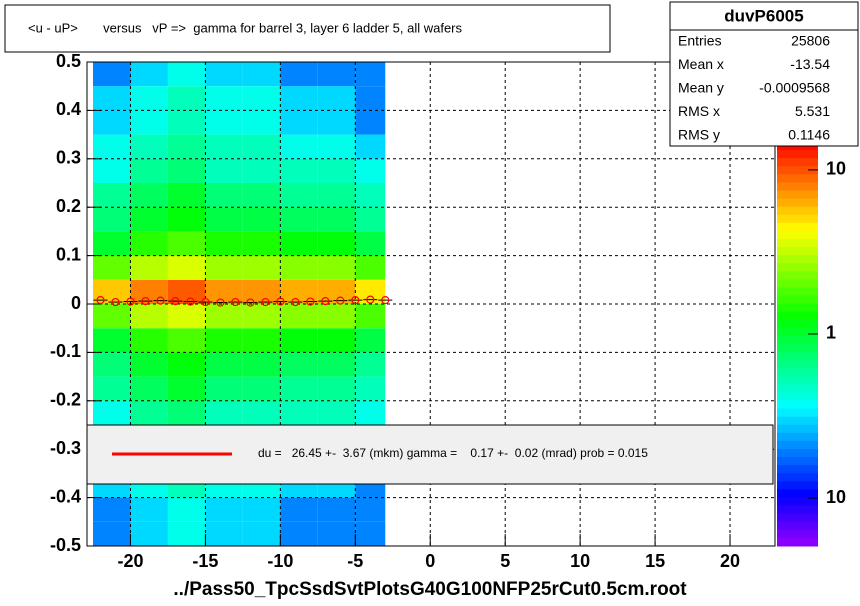 The height and width of the screenshot is (606, 860). Describe the element at coordinates (65, 400) in the screenshot. I see `y-tick-label: -0.2` at that location.